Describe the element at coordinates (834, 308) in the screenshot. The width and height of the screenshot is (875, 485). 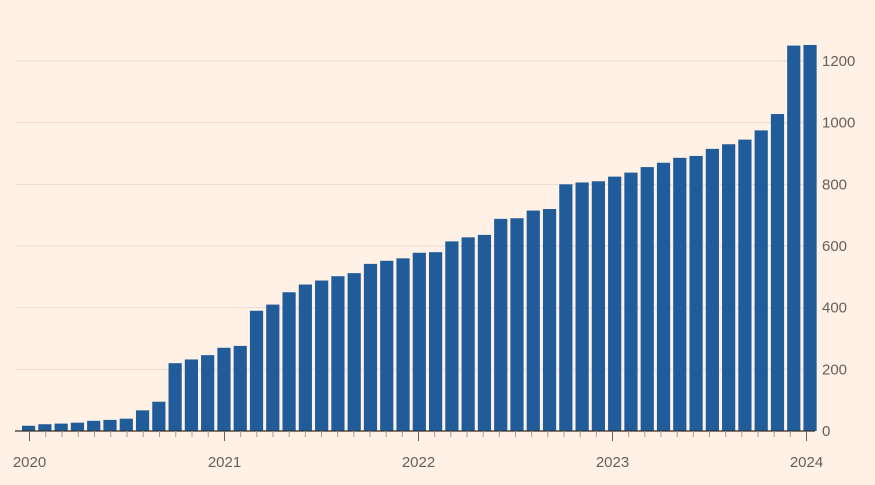
I see `y-tick-label: 400` at that location.